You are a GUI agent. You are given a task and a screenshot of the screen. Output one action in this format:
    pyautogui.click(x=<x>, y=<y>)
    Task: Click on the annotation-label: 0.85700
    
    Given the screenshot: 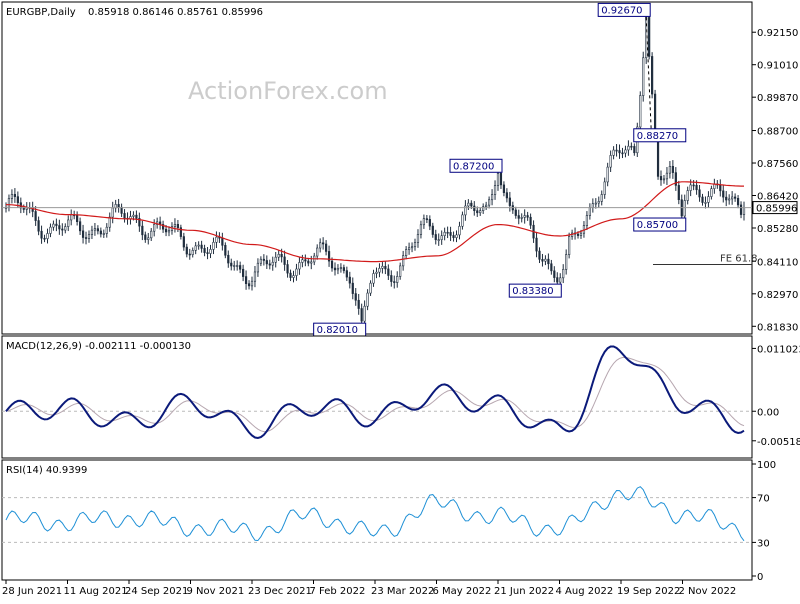 What is the action you would take?
    pyautogui.click(x=657, y=225)
    